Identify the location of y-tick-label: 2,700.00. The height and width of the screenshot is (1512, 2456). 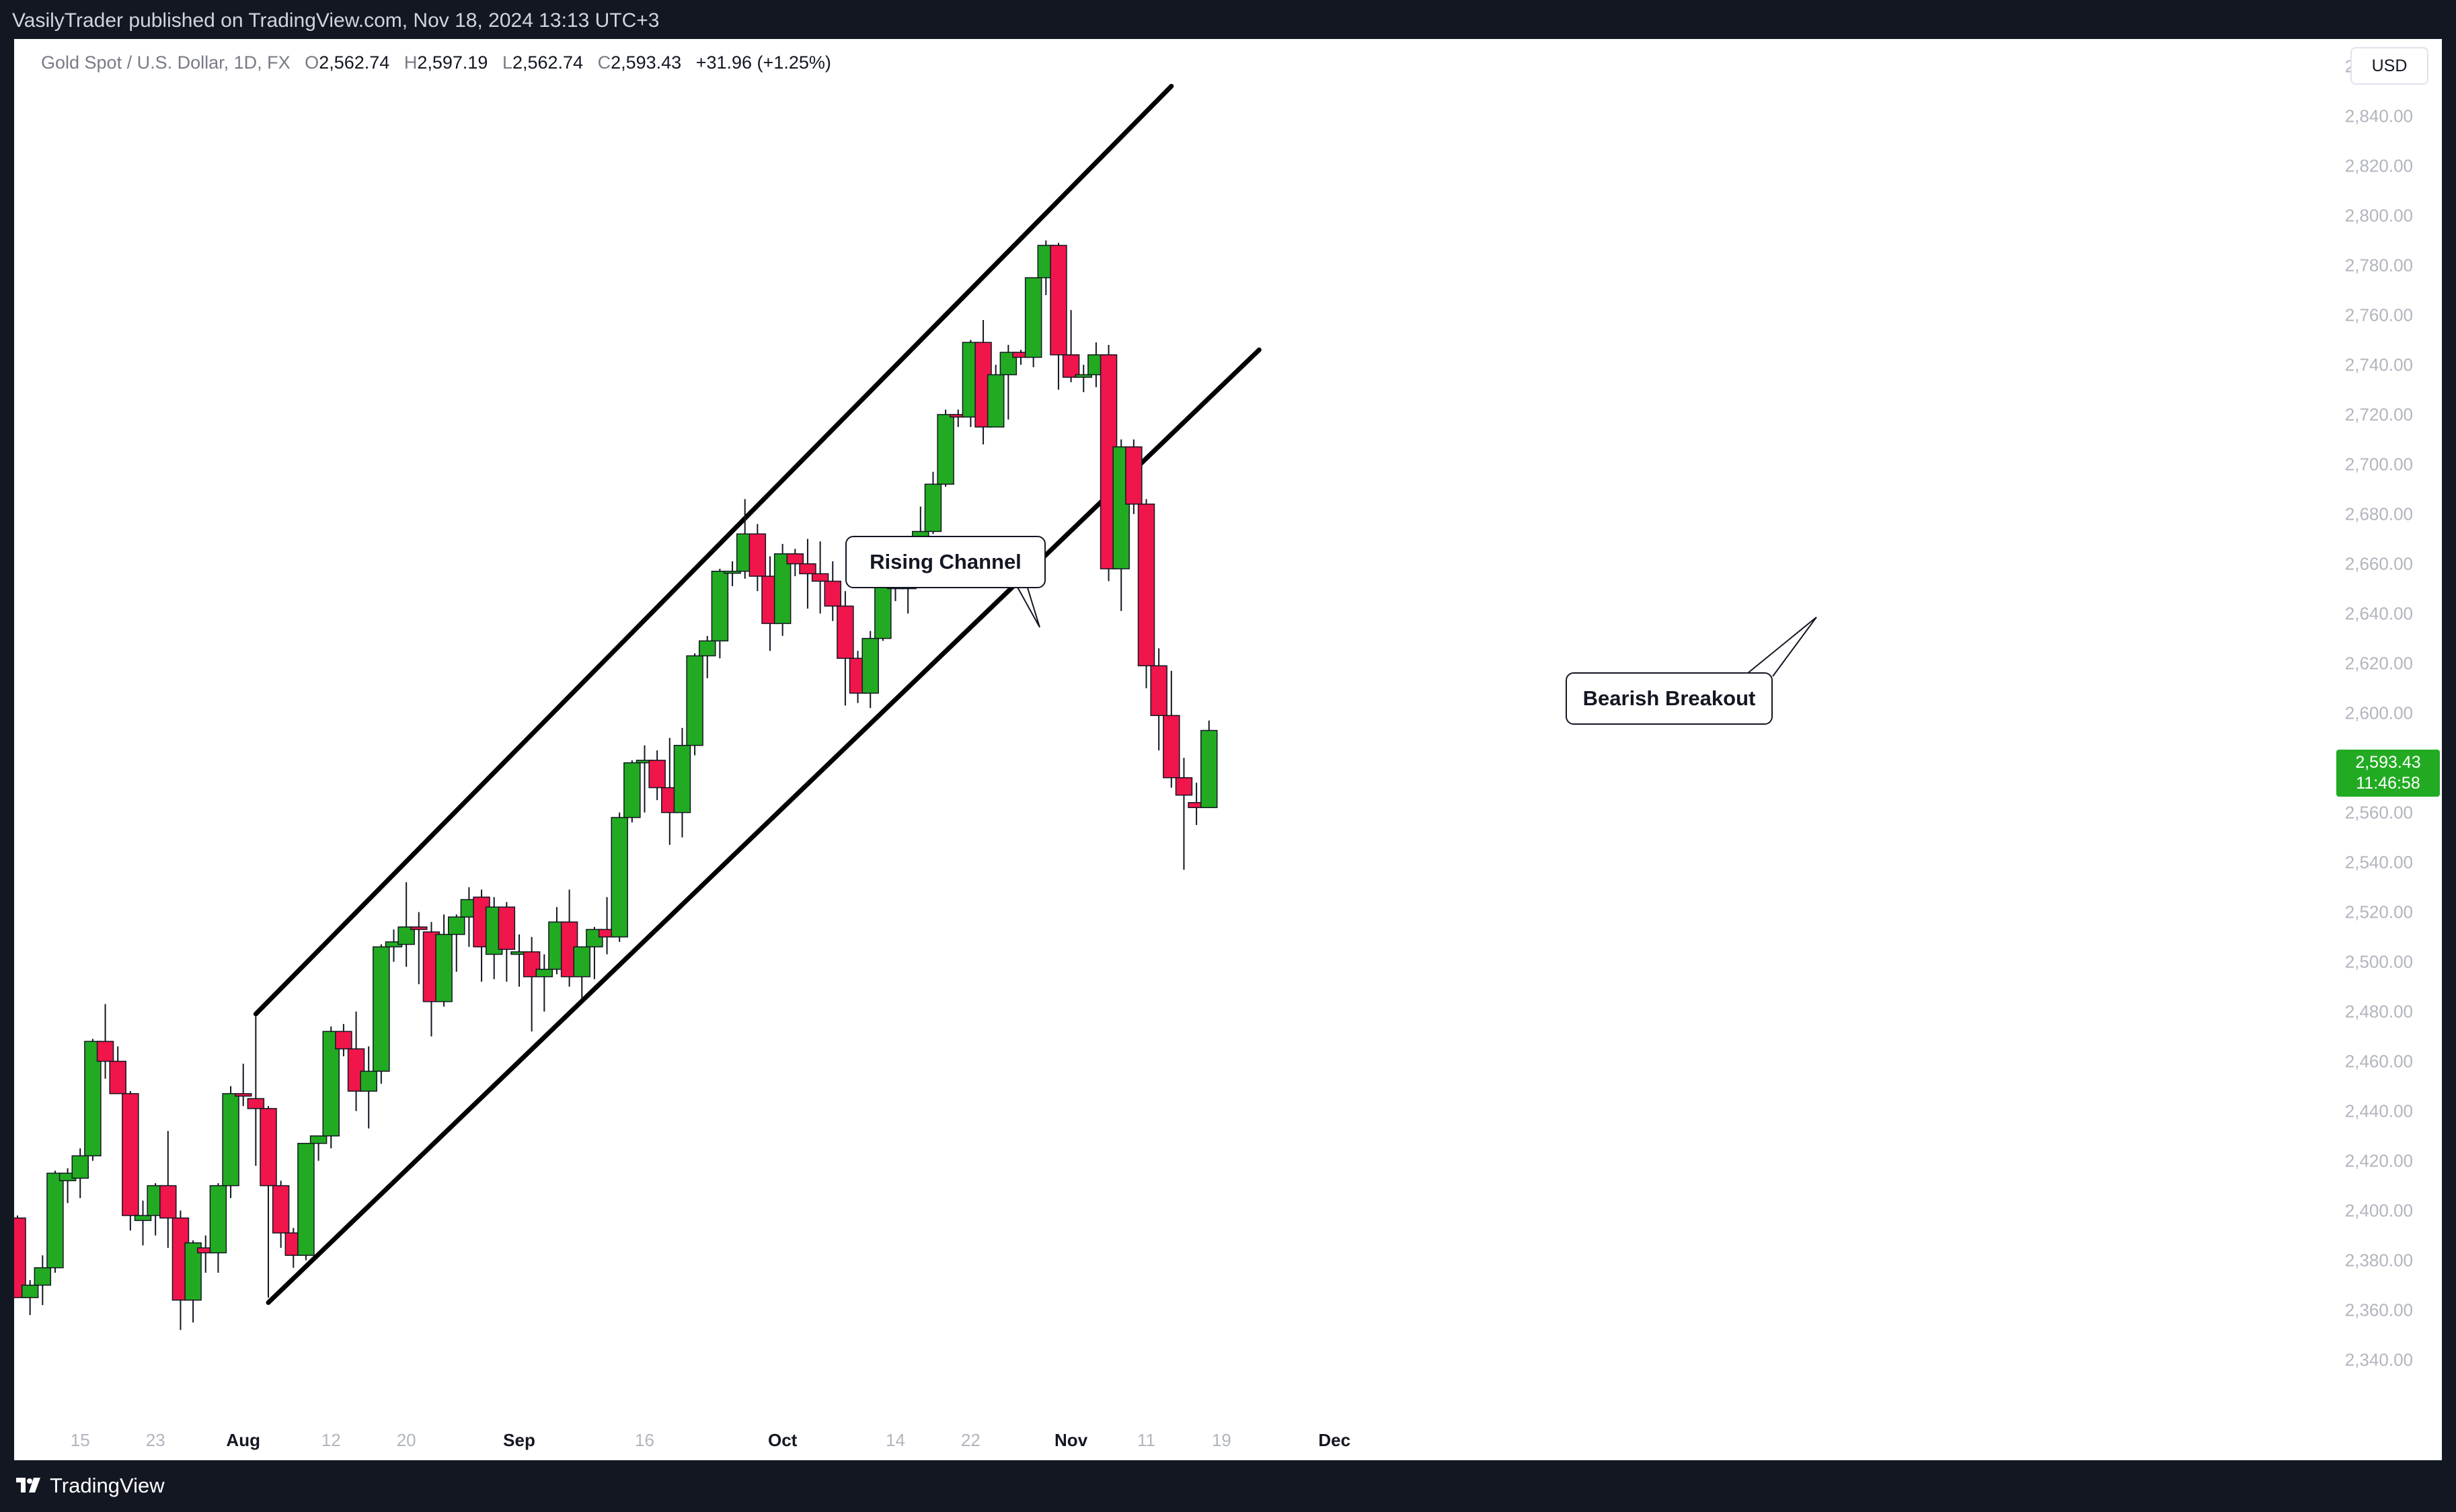
(2379, 464).